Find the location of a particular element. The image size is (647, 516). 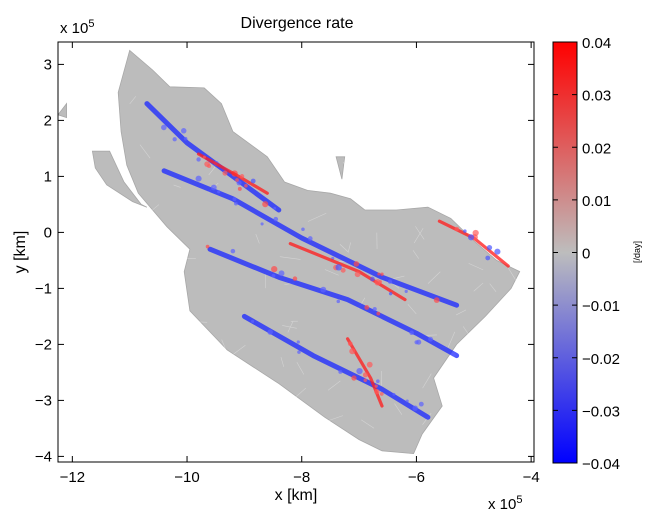

y-tick-label: −3 is located at coordinates (43, 400).